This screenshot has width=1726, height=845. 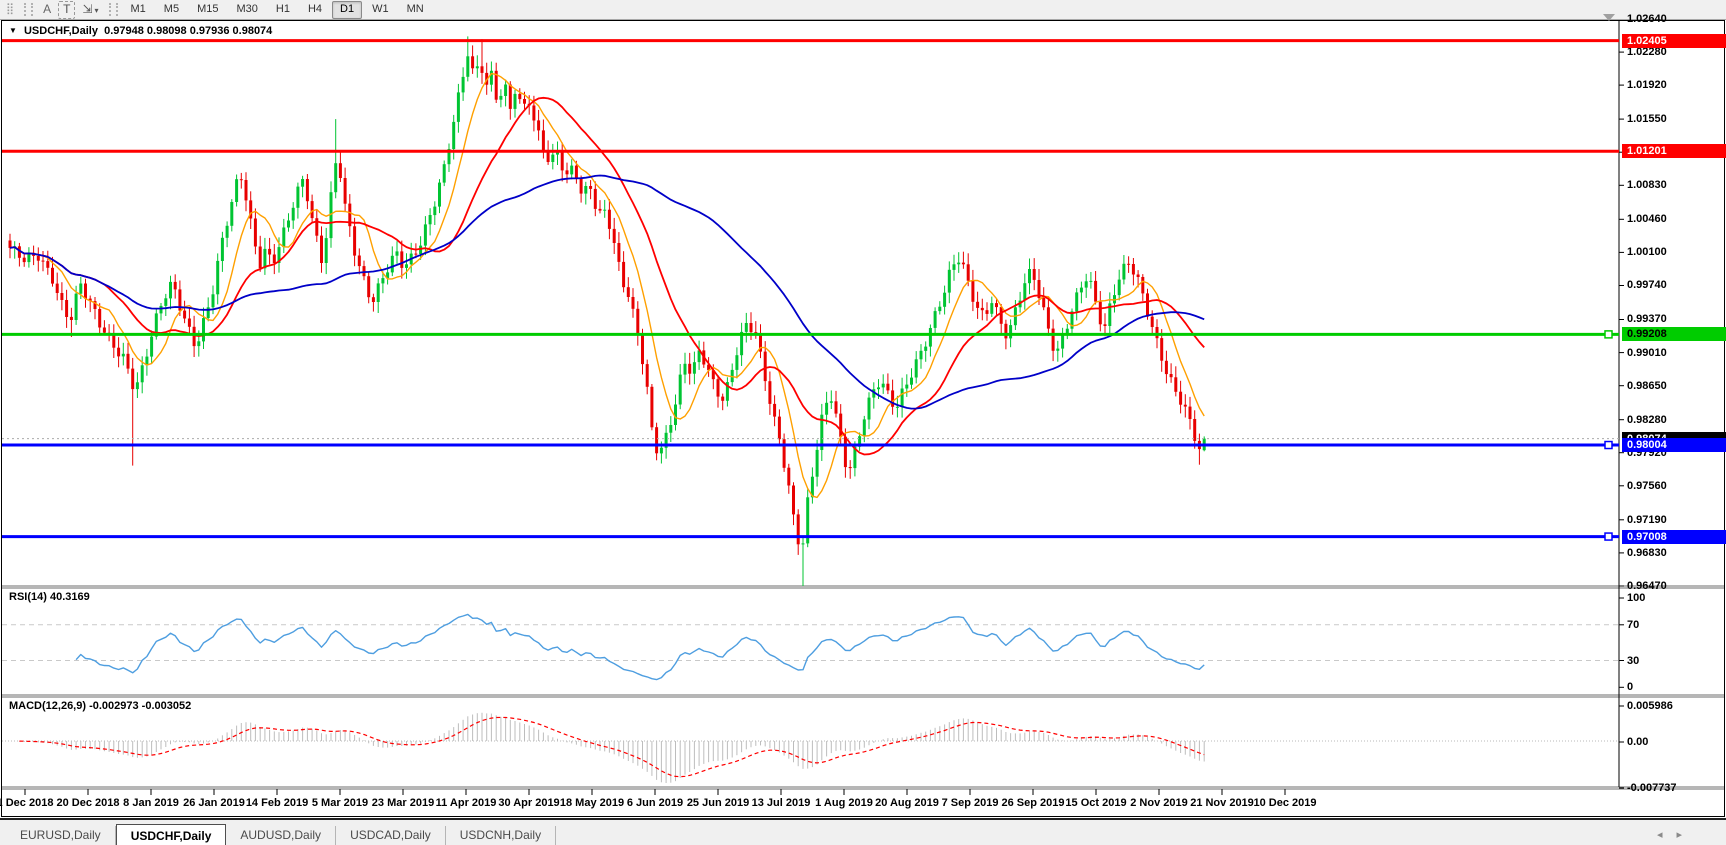 I want to click on price-tick-label: 0.96470, so click(x=1647, y=586).